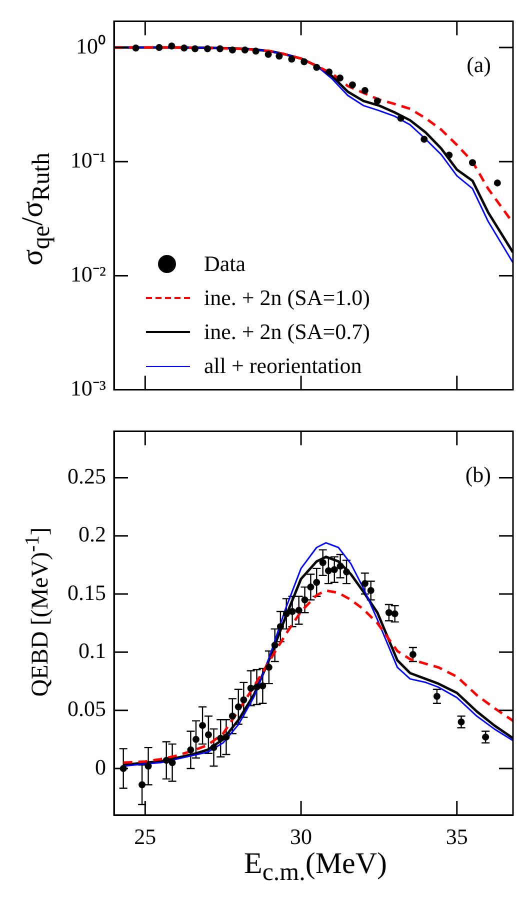 The height and width of the screenshot is (899, 517). Describe the element at coordinates (91, 45) in the screenshot. I see `y-tick-label: 10⁰` at that location.